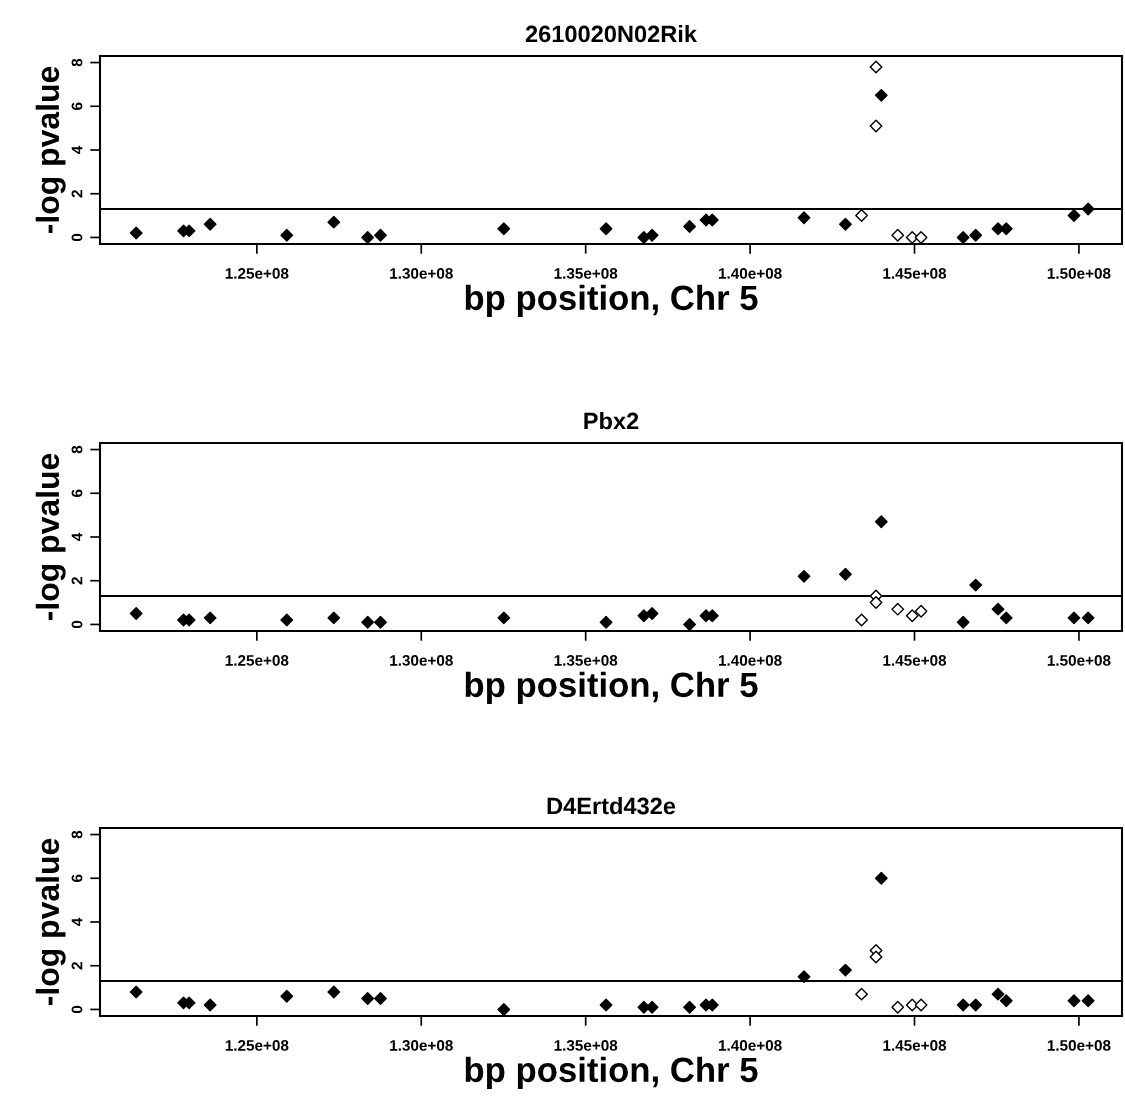 This screenshot has width=1125, height=1104. Describe the element at coordinates (611, 34) in the screenshot. I see `chart-title: 2610020N02Rik` at that location.